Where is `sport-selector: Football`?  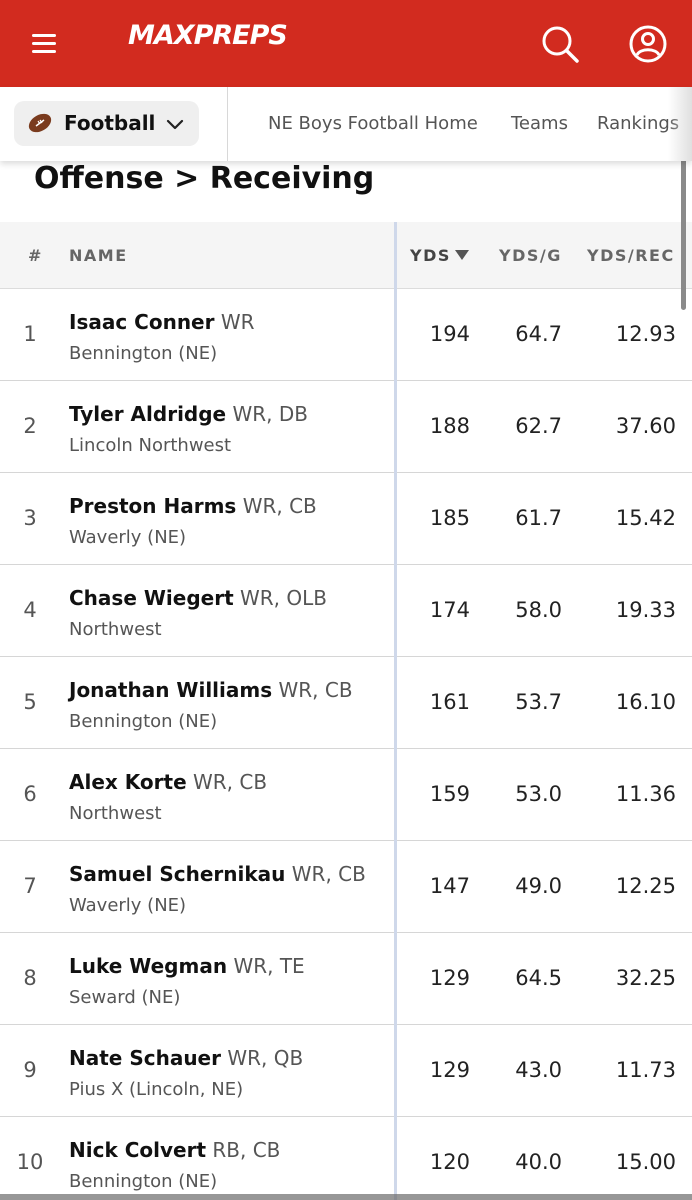
sport-selector: Football is located at coordinates (106, 123).